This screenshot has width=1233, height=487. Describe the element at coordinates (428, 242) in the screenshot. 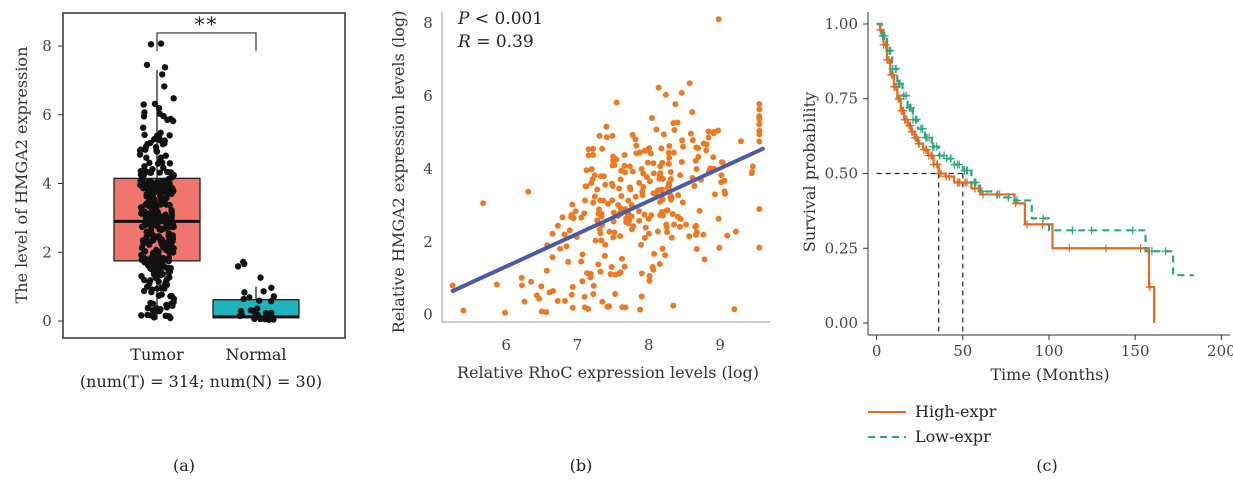

I see `y-tick-label: 2` at that location.